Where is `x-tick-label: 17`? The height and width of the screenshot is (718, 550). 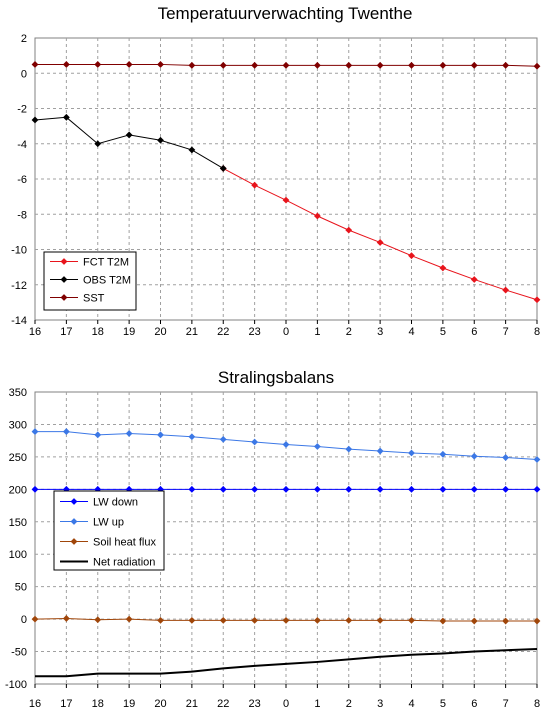
x-tick-label: 17 is located at coordinates (66, 332).